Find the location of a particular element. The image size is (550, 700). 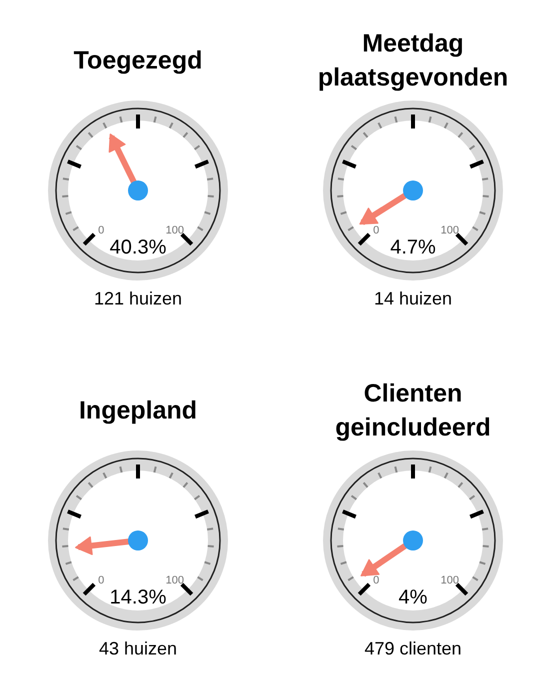

text: Toegezegd is located at coordinates (138, 60).